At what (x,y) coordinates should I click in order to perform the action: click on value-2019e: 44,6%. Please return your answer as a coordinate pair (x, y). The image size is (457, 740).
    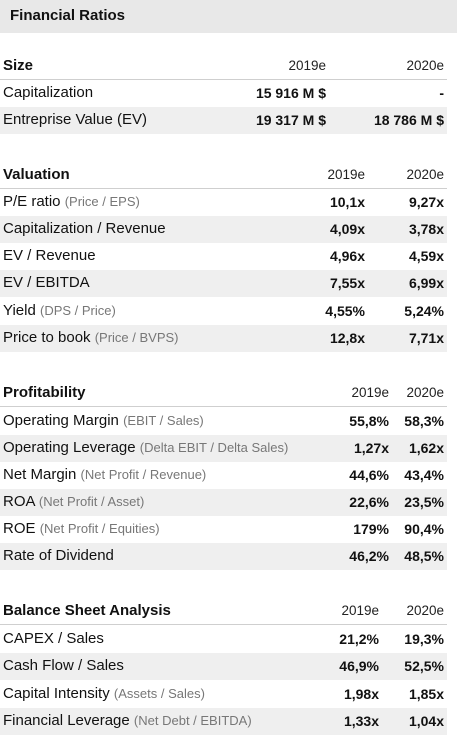
    Looking at the image, I should click on (369, 475).